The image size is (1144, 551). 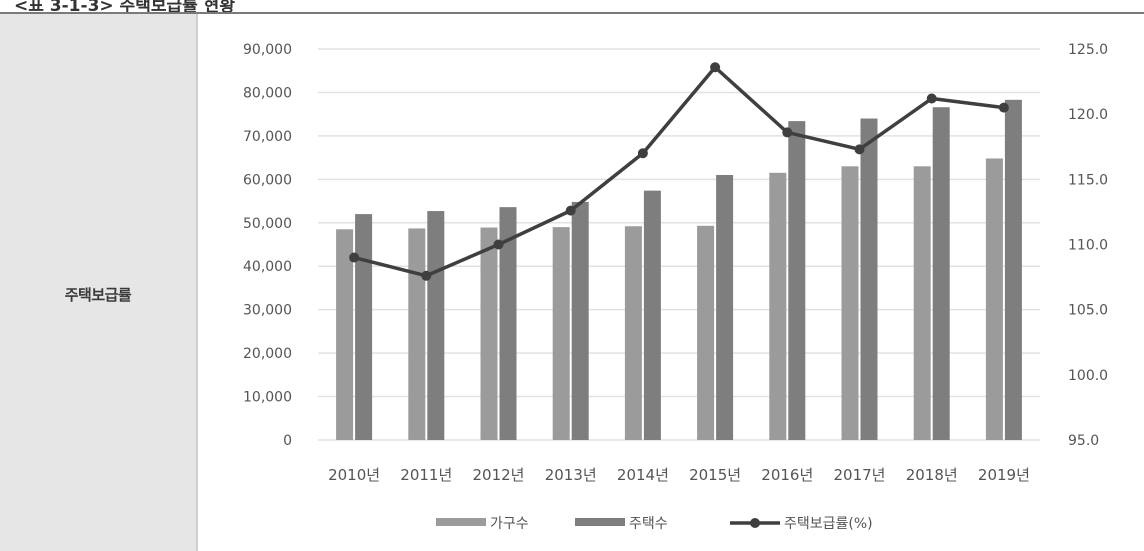 I want to click on legend-houses-label: 주택수, so click(x=648, y=524).